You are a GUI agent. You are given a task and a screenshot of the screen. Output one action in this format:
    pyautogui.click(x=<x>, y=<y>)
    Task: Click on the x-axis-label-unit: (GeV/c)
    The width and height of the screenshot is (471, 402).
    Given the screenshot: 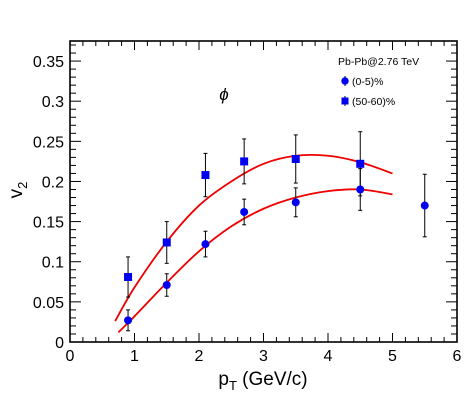 What is the action you would take?
    pyautogui.click(x=272, y=379)
    